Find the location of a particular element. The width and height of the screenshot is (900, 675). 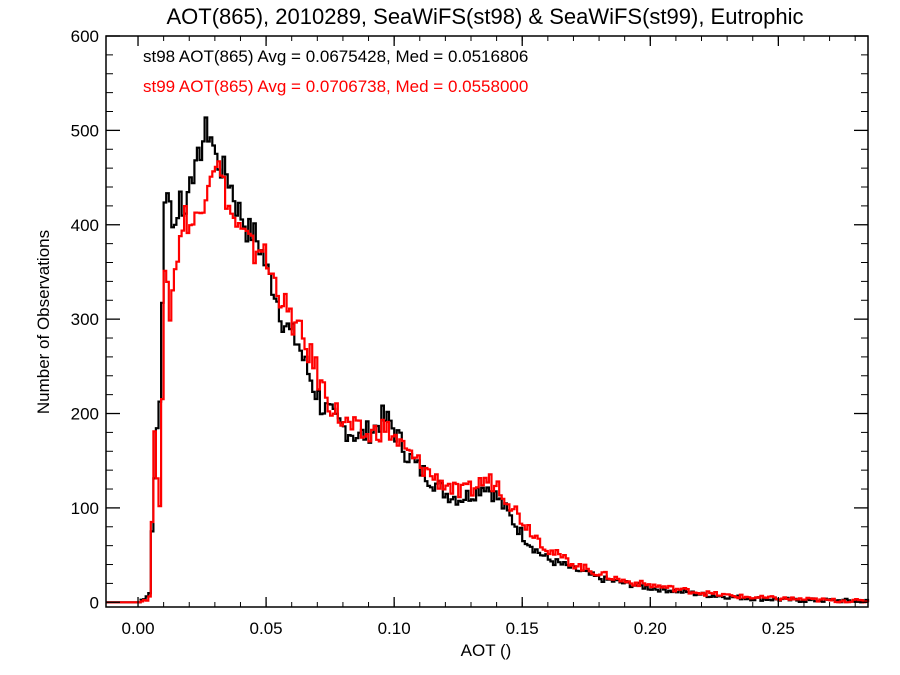

y-tick-label: 400 is located at coordinates (85, 225).